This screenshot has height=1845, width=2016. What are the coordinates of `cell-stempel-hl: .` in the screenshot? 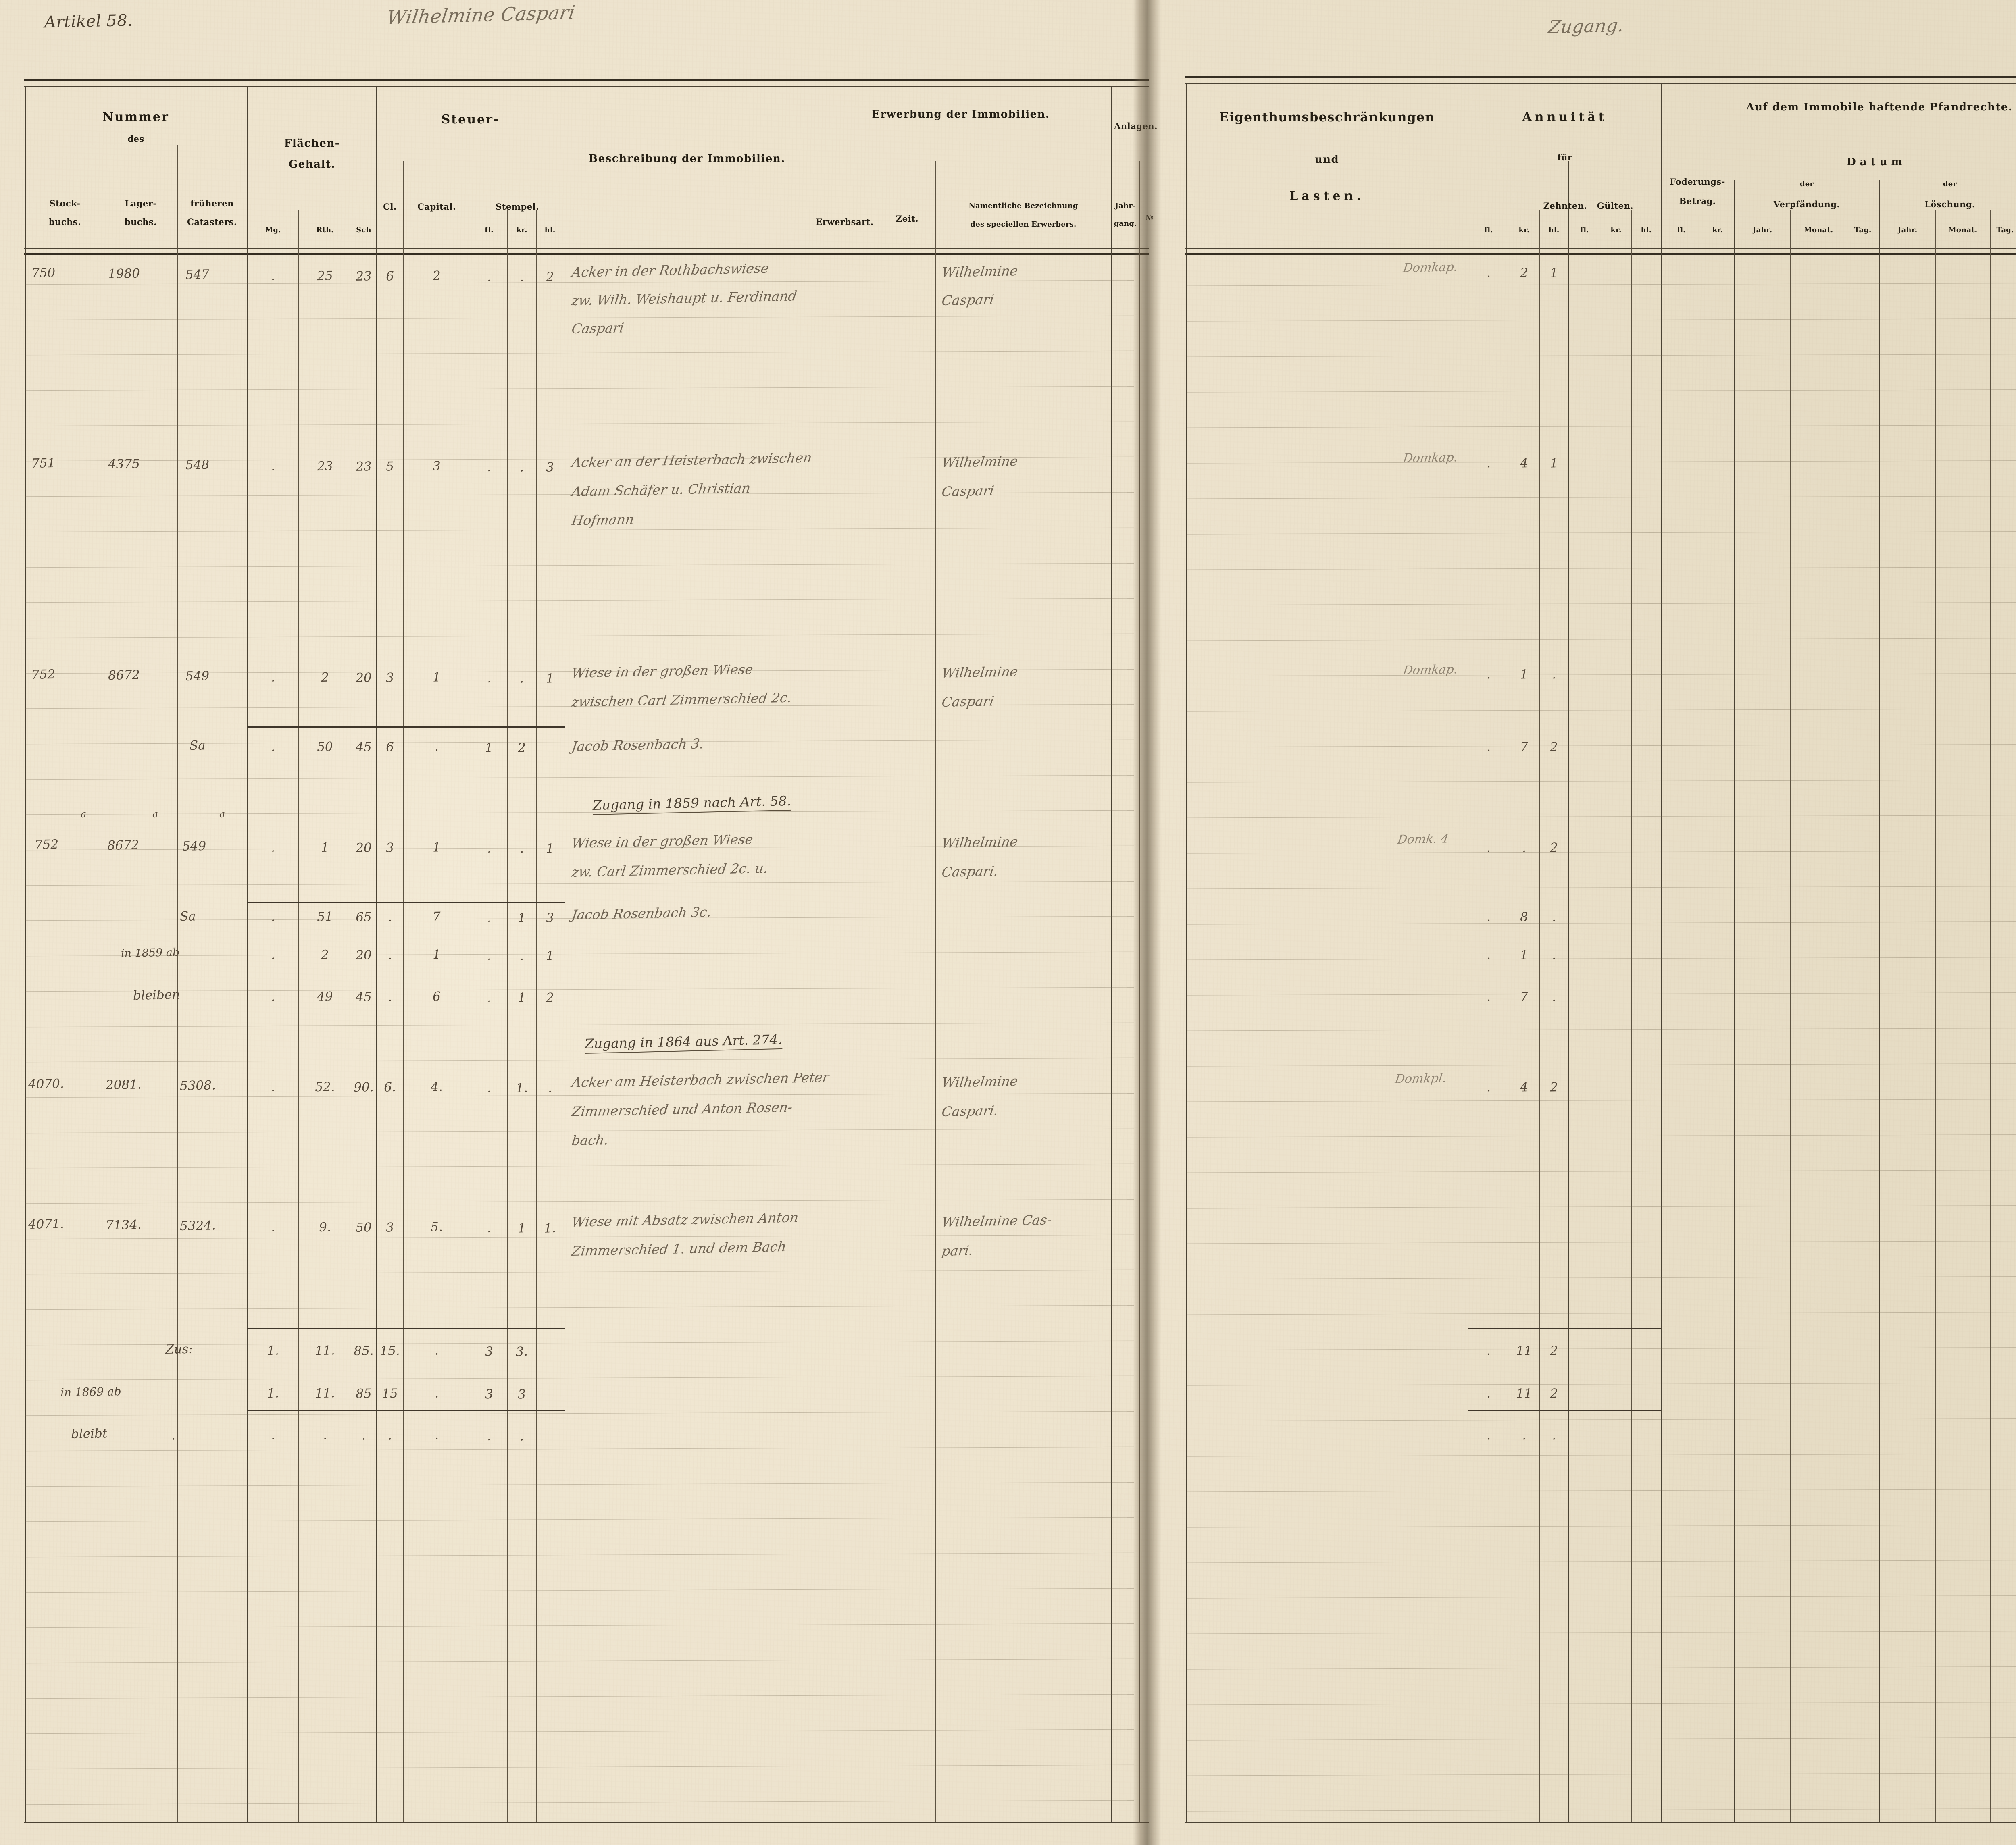 It's located at (550, 1088).